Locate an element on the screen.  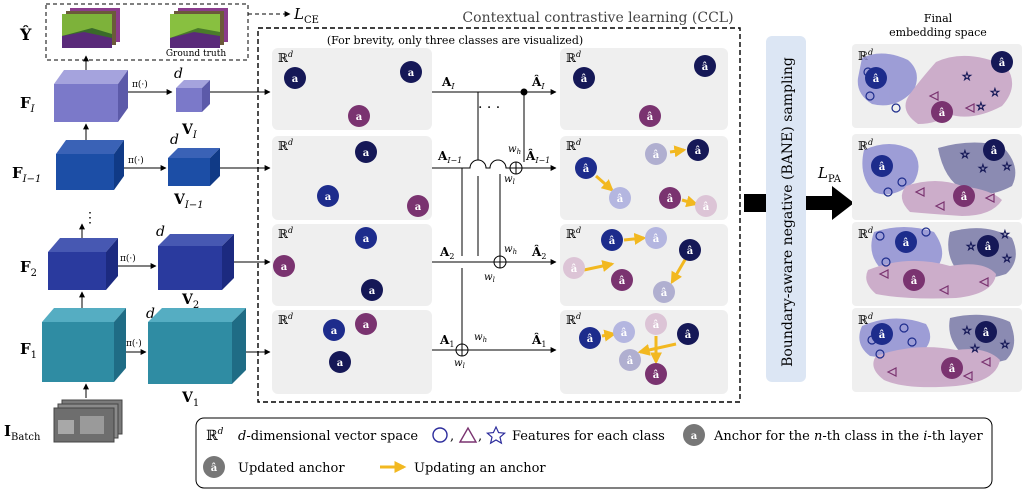
pa-arrow is located at coordinates (830, 203).